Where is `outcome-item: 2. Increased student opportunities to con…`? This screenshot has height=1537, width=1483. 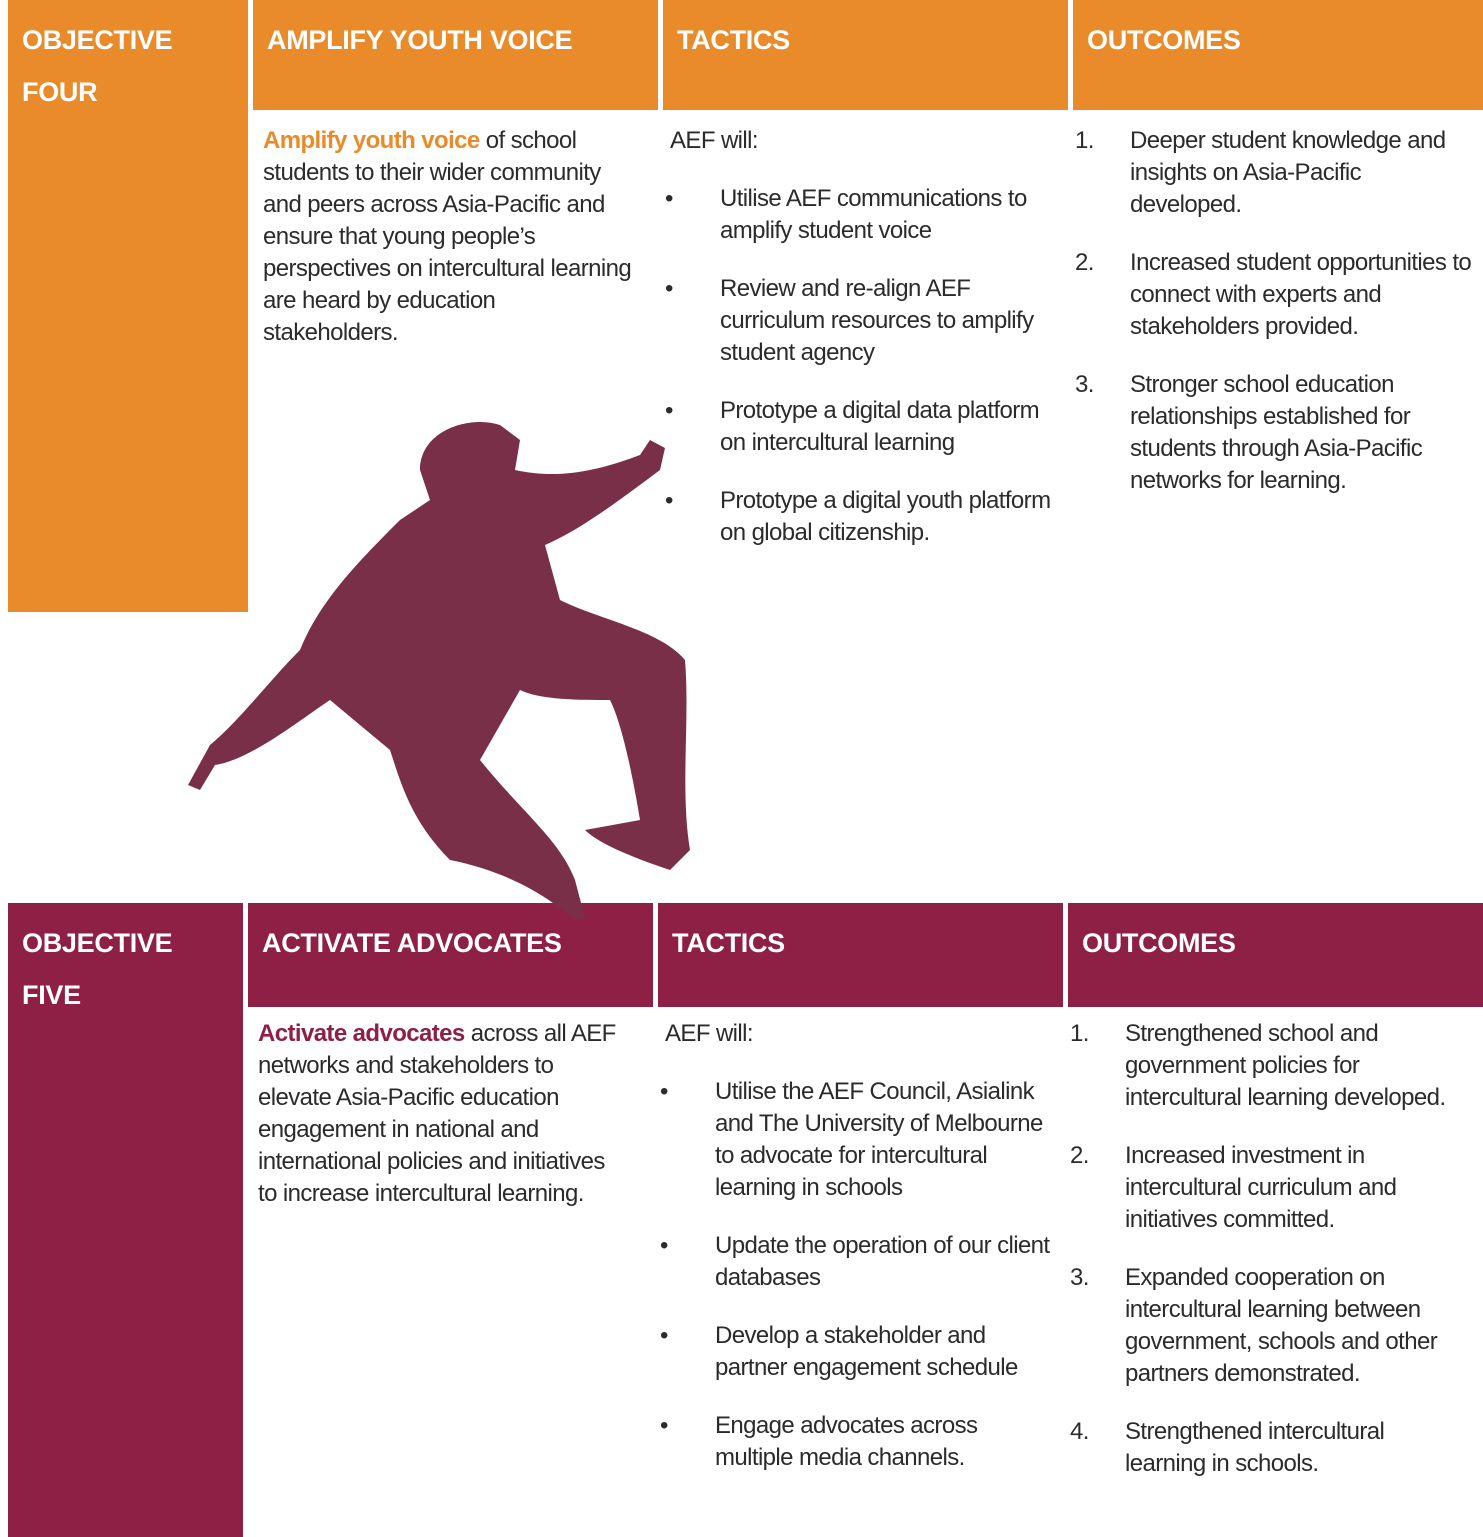
outcome-item: 2. Increased student opportunities to con… is located at coordinates (1275, 295).